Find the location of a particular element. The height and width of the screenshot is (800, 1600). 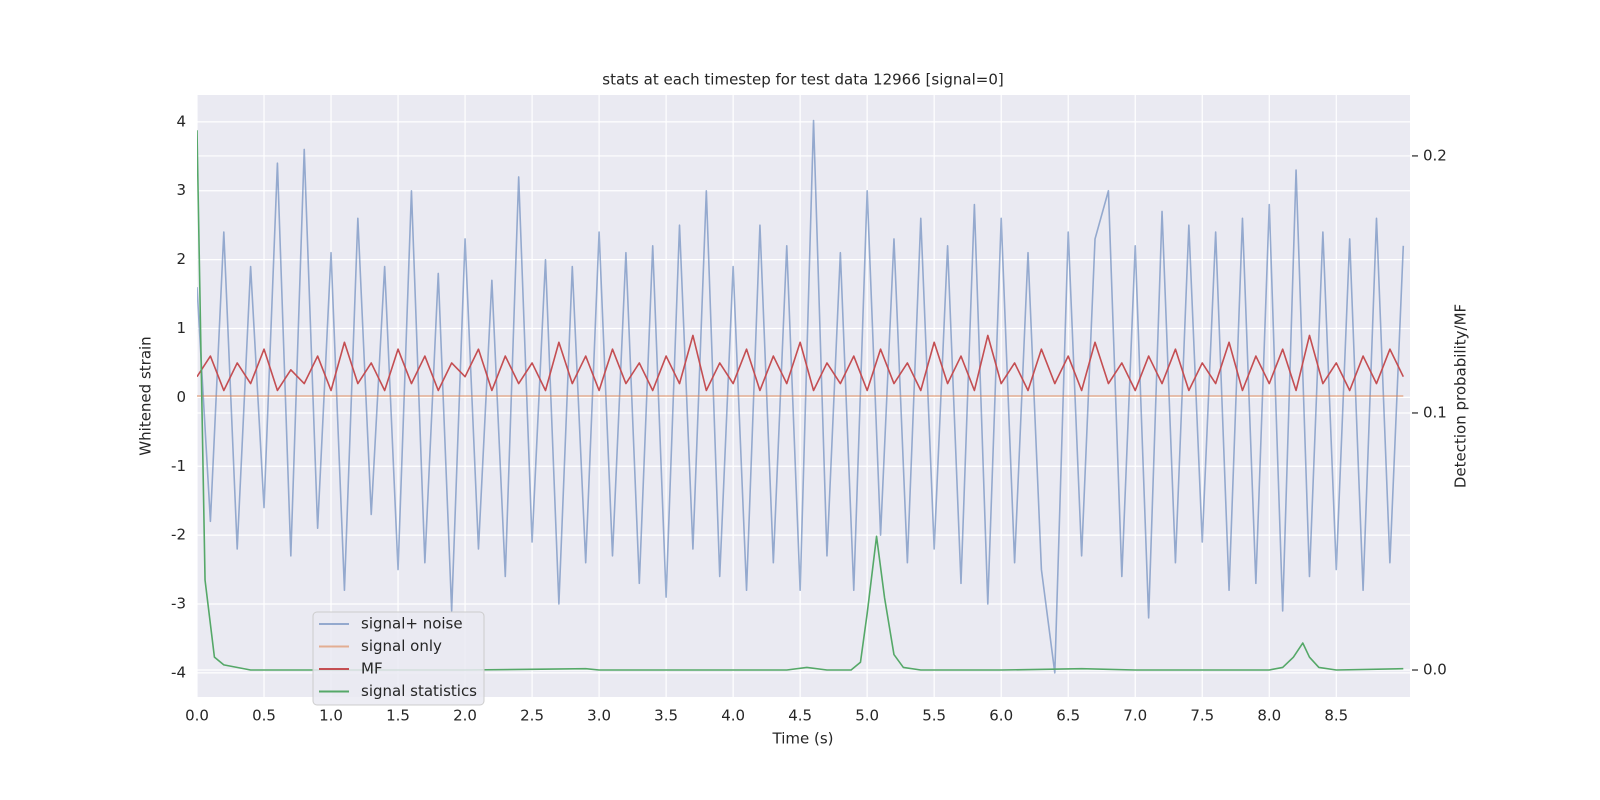

y2-axis-label: Detection probability/MF is located at coordinates (1461, 396).